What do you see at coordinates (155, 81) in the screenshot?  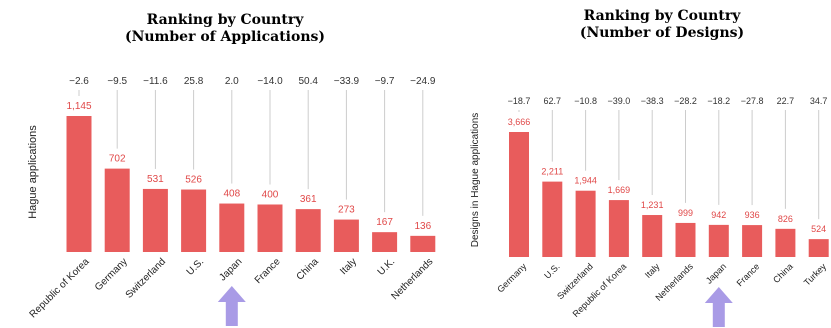 I see `growth-rate-label: −11.6` at bounding box center [155, 81].